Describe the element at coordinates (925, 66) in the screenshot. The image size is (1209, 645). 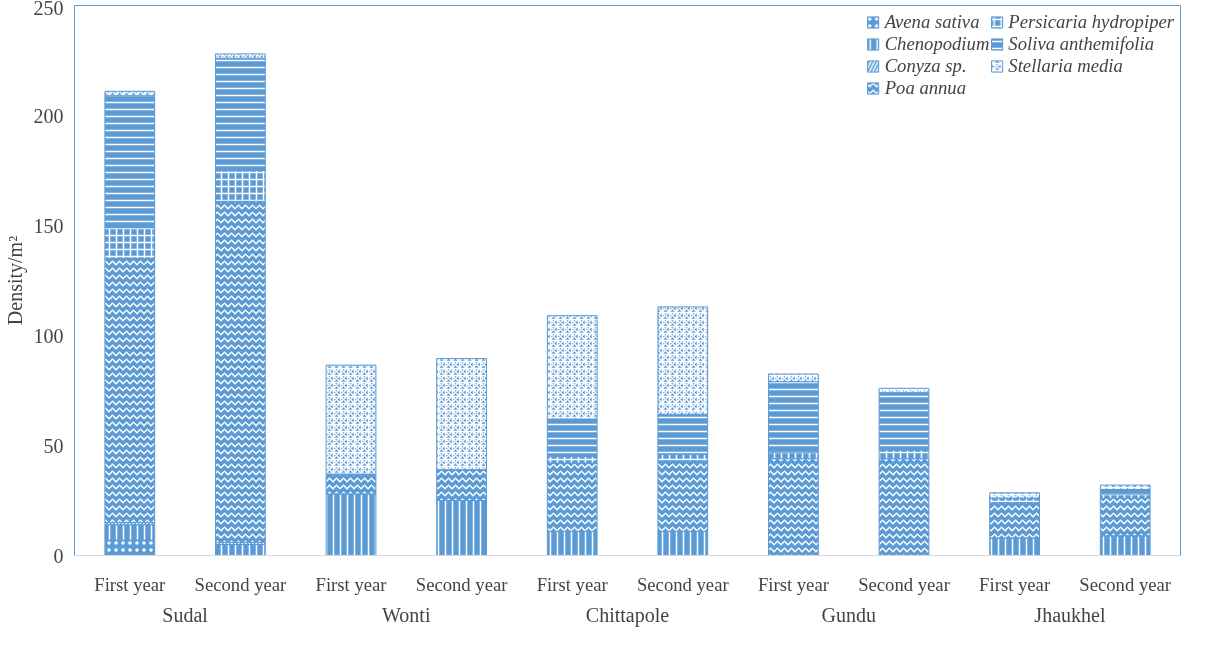
I see `legend-label: Conyza sp.` at that location.